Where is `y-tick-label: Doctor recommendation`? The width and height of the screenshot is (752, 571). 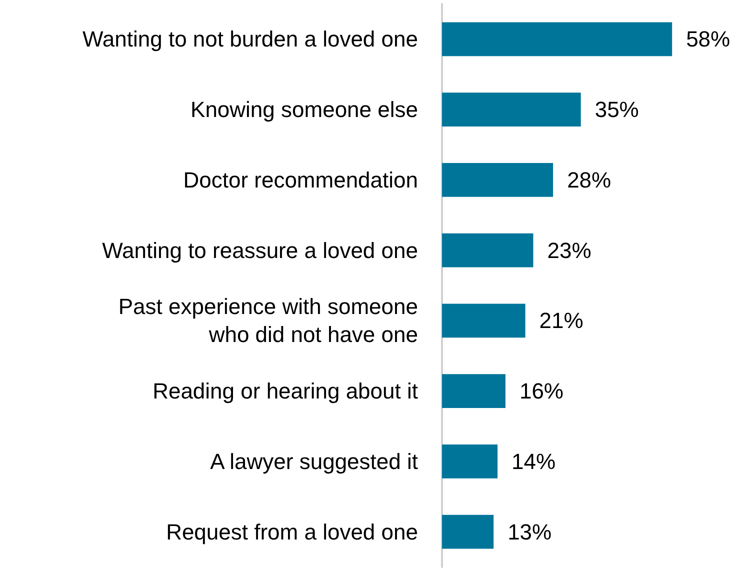
y-tick-label: Doctor recommendation is located at coordinates (300, 179).